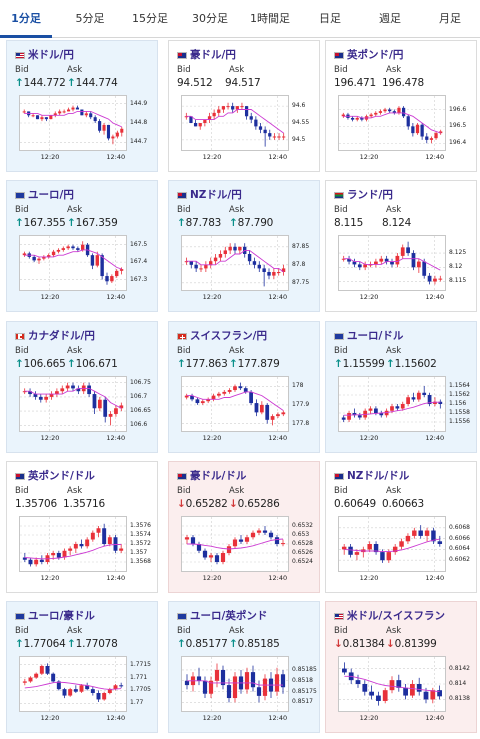 The width and height of the screenshot is (480, 739). What do you see at coordinates (26, 19) in the screenshot?
I see `tab-0: 1分足` at bounding box center [26, 19].